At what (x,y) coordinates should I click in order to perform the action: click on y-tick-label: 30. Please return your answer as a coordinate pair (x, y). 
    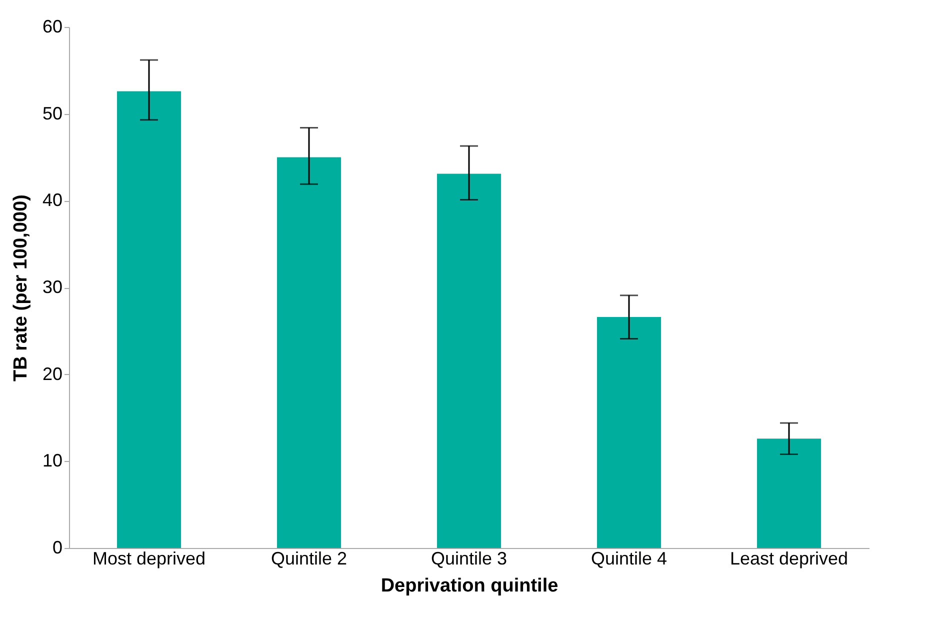
    Looking at the image, I should click on (52, 287).